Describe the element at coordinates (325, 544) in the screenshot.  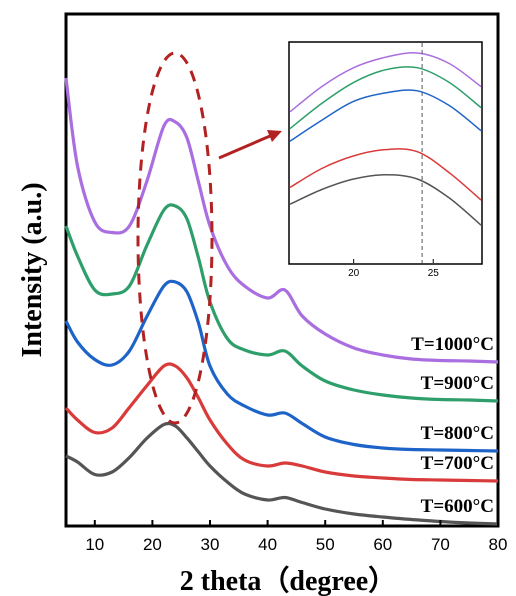
I see `x-tick-label-4: 50` at that location.